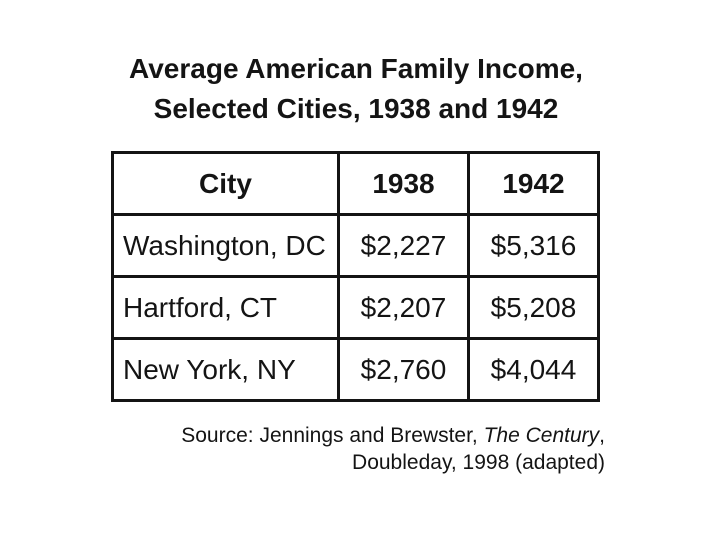  I want to click on source-text: Source: Jennings and Brewster,, so click(332, 435).